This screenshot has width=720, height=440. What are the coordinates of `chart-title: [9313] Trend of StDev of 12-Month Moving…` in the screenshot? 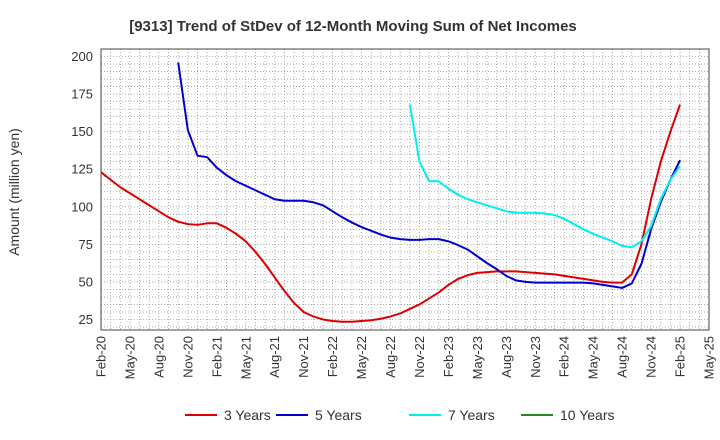 It's located at (353, 26).